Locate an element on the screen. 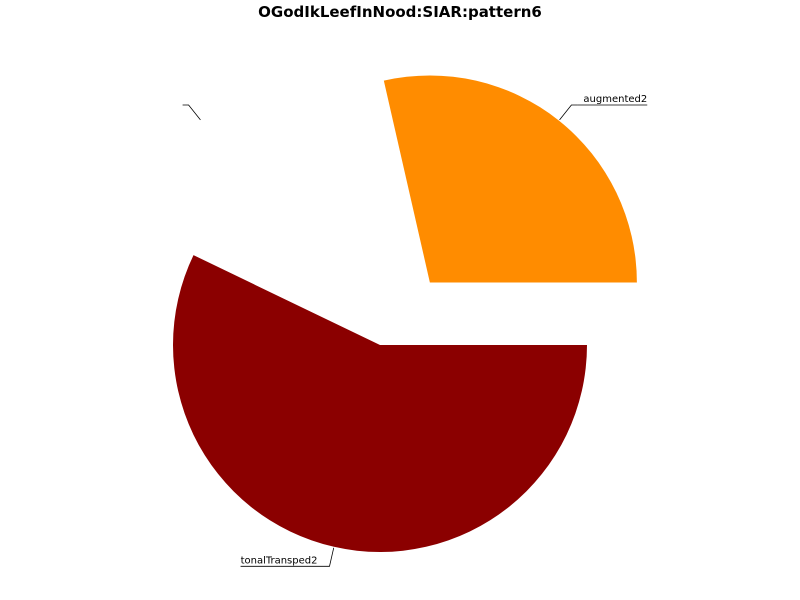 This screenshot has height=600, width=800. slice-label-augmented2: augmented2 is located at coordinates (615, 99).